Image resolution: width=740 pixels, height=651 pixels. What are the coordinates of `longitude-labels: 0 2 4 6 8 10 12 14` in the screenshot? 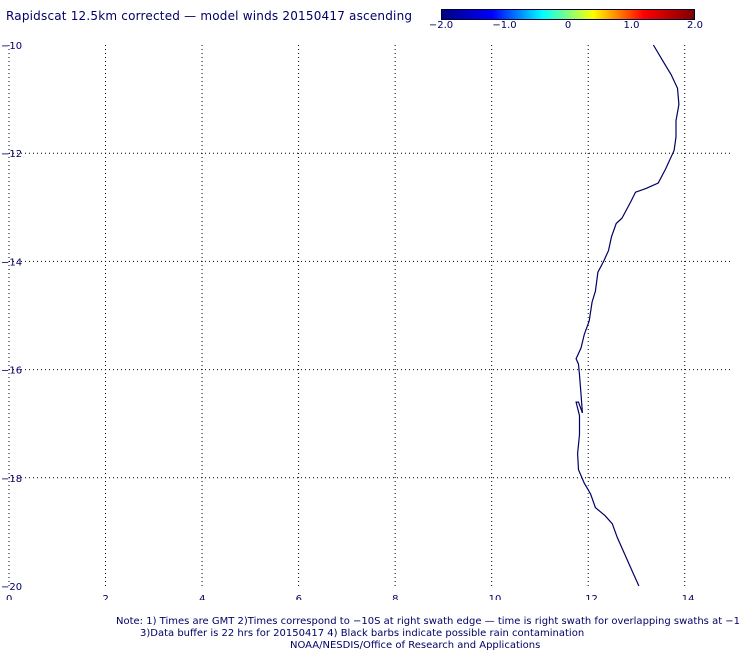 It's located at (350, 597).